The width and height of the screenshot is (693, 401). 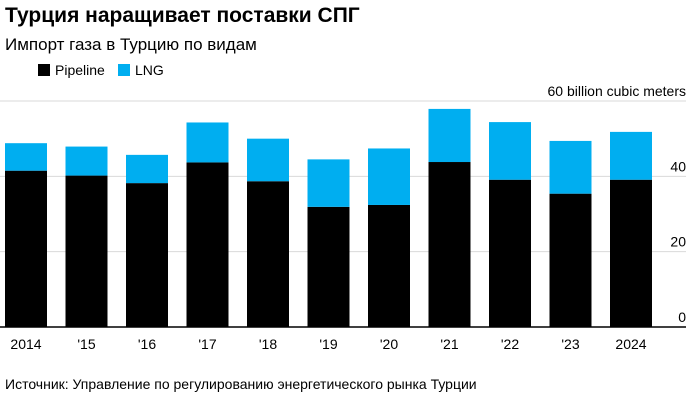 What do you see at coordinates (25, 344) in the screenshot?
I see `x-tick-label: 2014` at bounding box center [25, 344].